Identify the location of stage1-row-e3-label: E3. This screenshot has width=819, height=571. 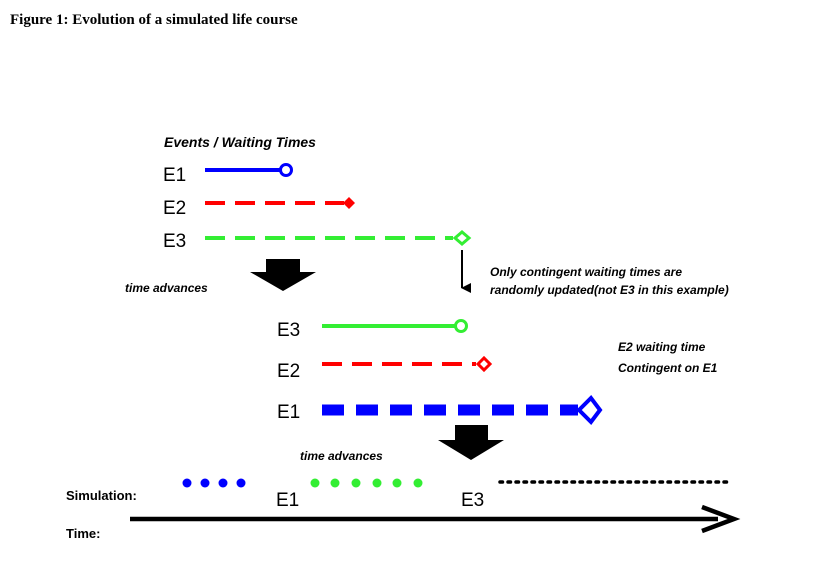
(174, 241).